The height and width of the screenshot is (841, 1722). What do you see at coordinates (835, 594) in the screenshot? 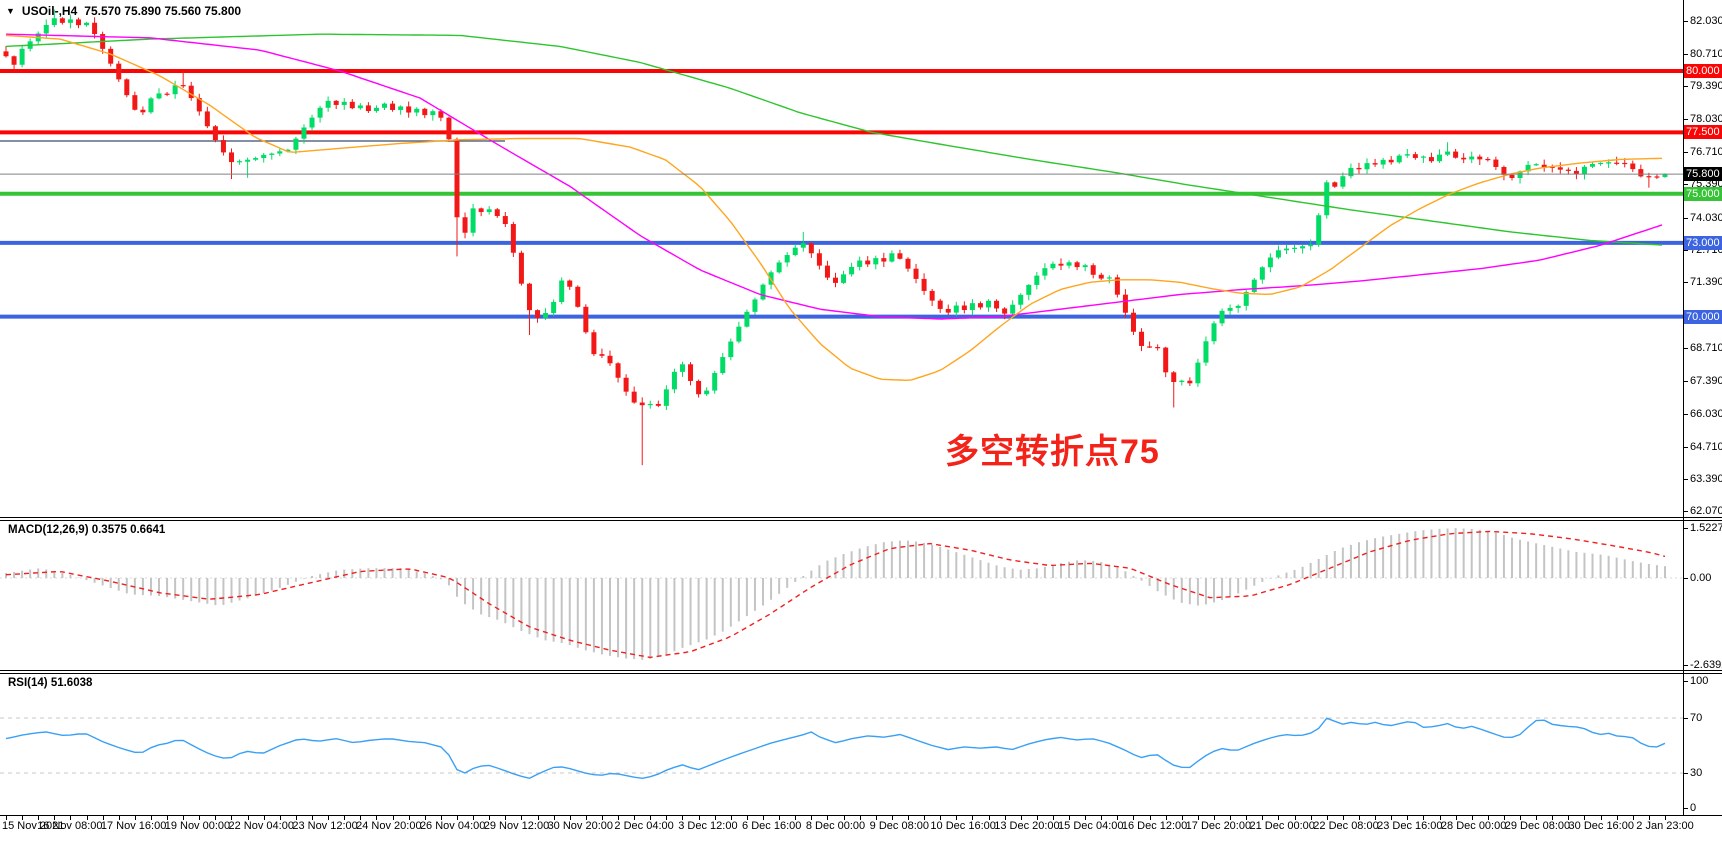
I see `macd-signal-line` at bounding box center [835, 594].